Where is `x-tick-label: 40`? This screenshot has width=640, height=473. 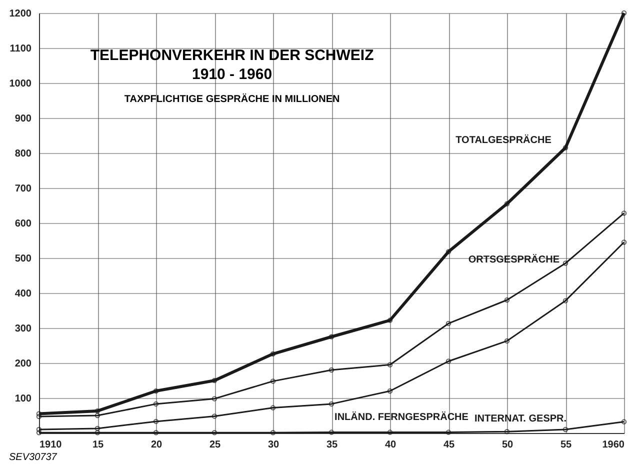 x-tick-label: 40 is located at coordinates (390, 445).